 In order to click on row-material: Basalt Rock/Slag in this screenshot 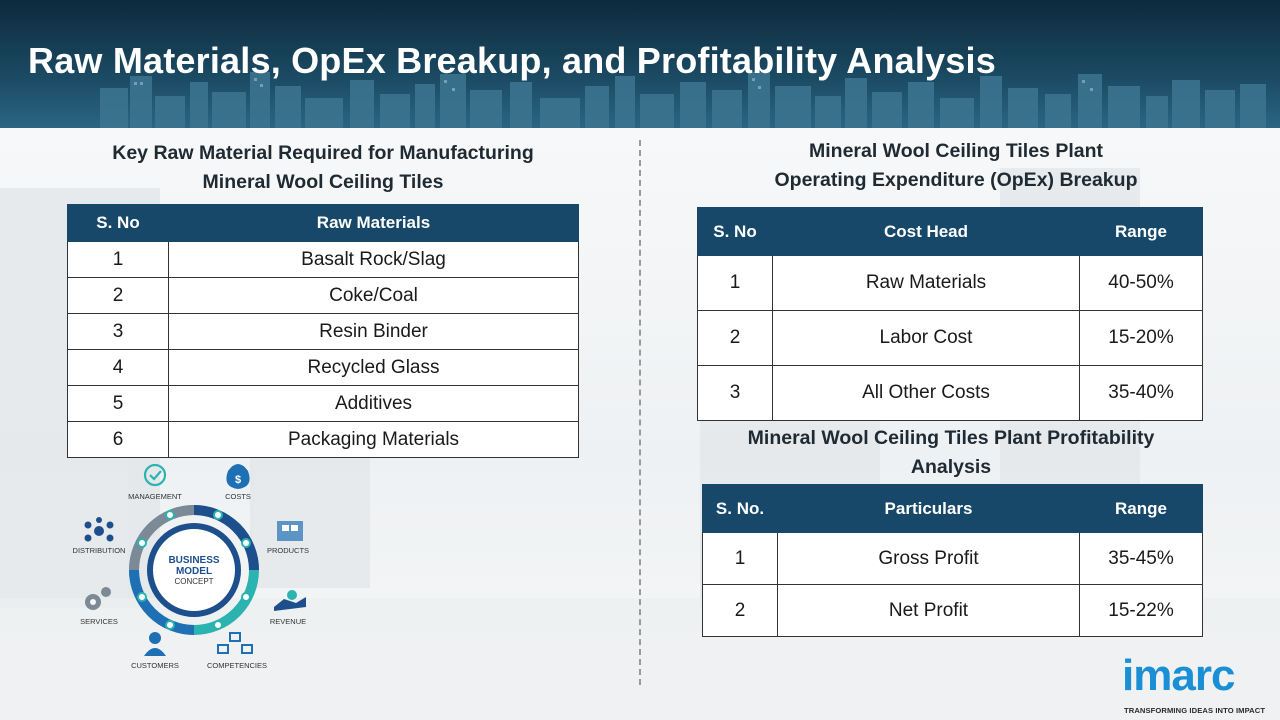, I will do `click(373, 259)`.